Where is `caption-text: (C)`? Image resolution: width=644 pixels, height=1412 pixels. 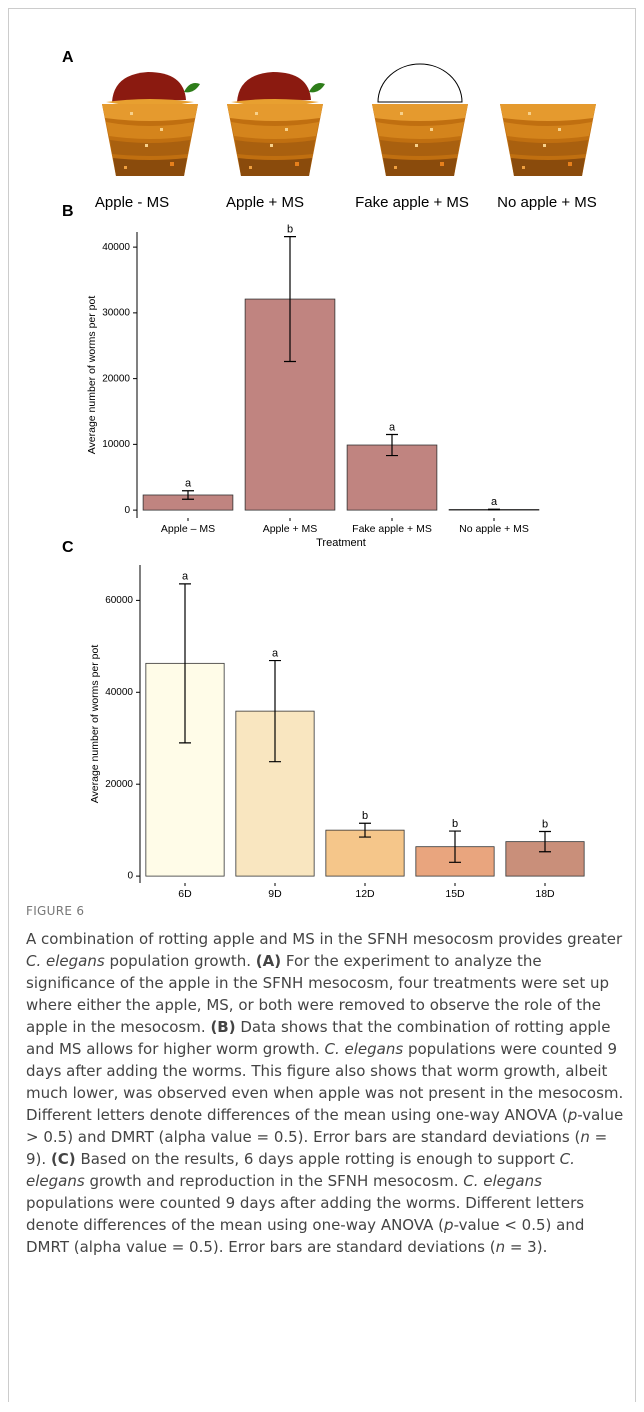 caption-text: (C) is located at coordinates (63, 1159).